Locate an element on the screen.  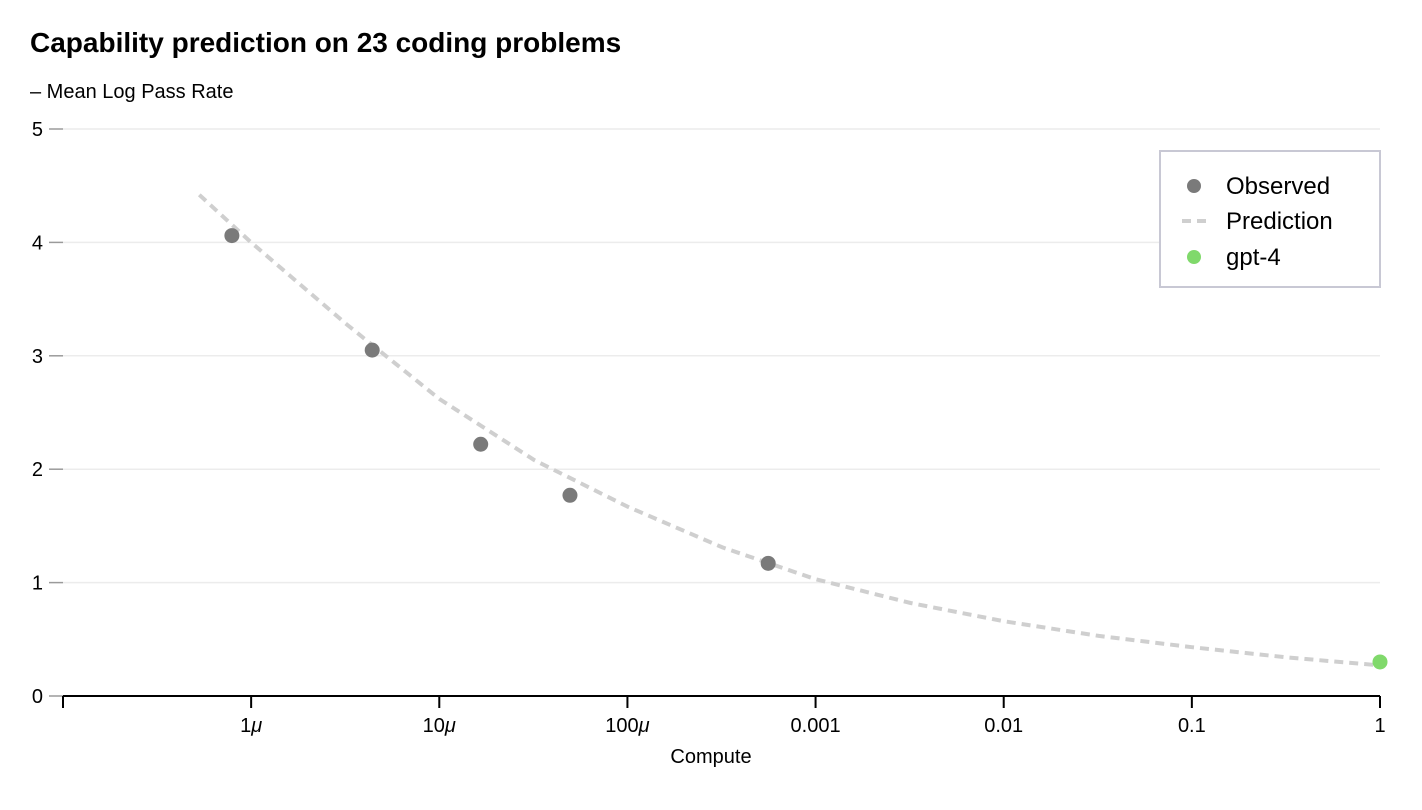
legend: Observed Prediction gpt-4 is located at coordinates (1270, 219).